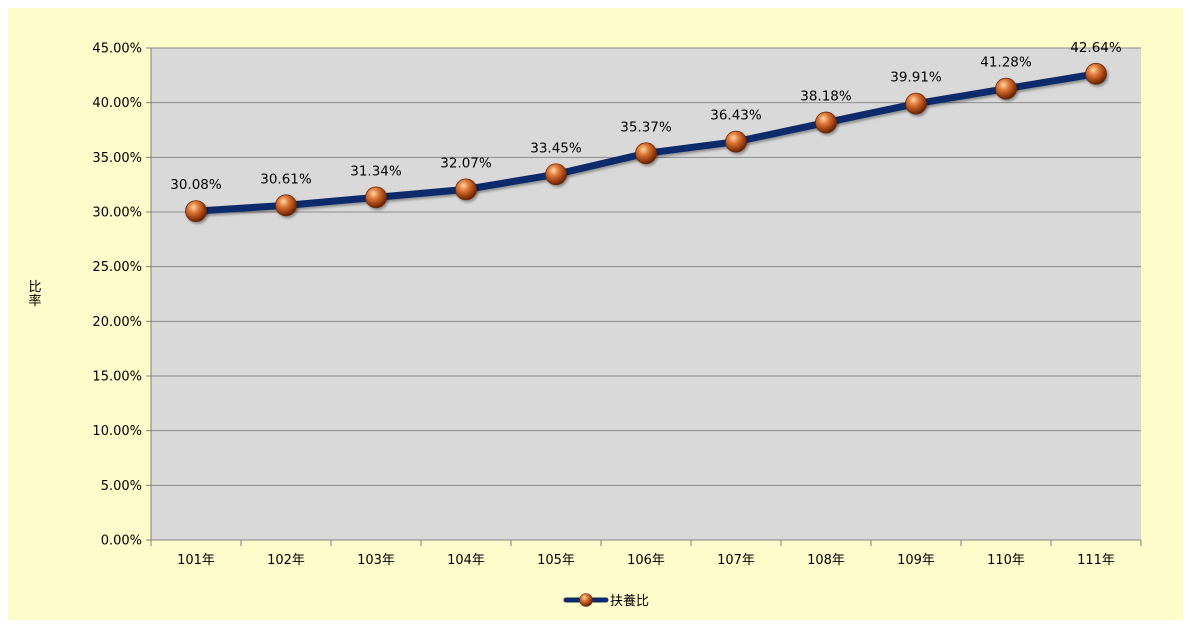  Describe the element at coordinates (1096, 560) in the screenshot. I see `x-tick-label: 111年` at that location.